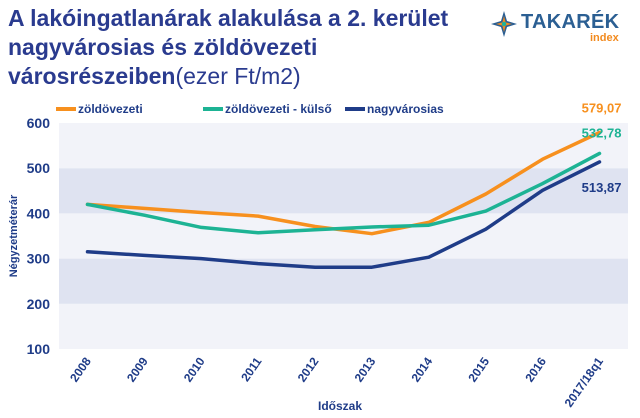 This screenshot has height=418, width=640. I want to click on x-tick-label: 2014, so click(422, 369).